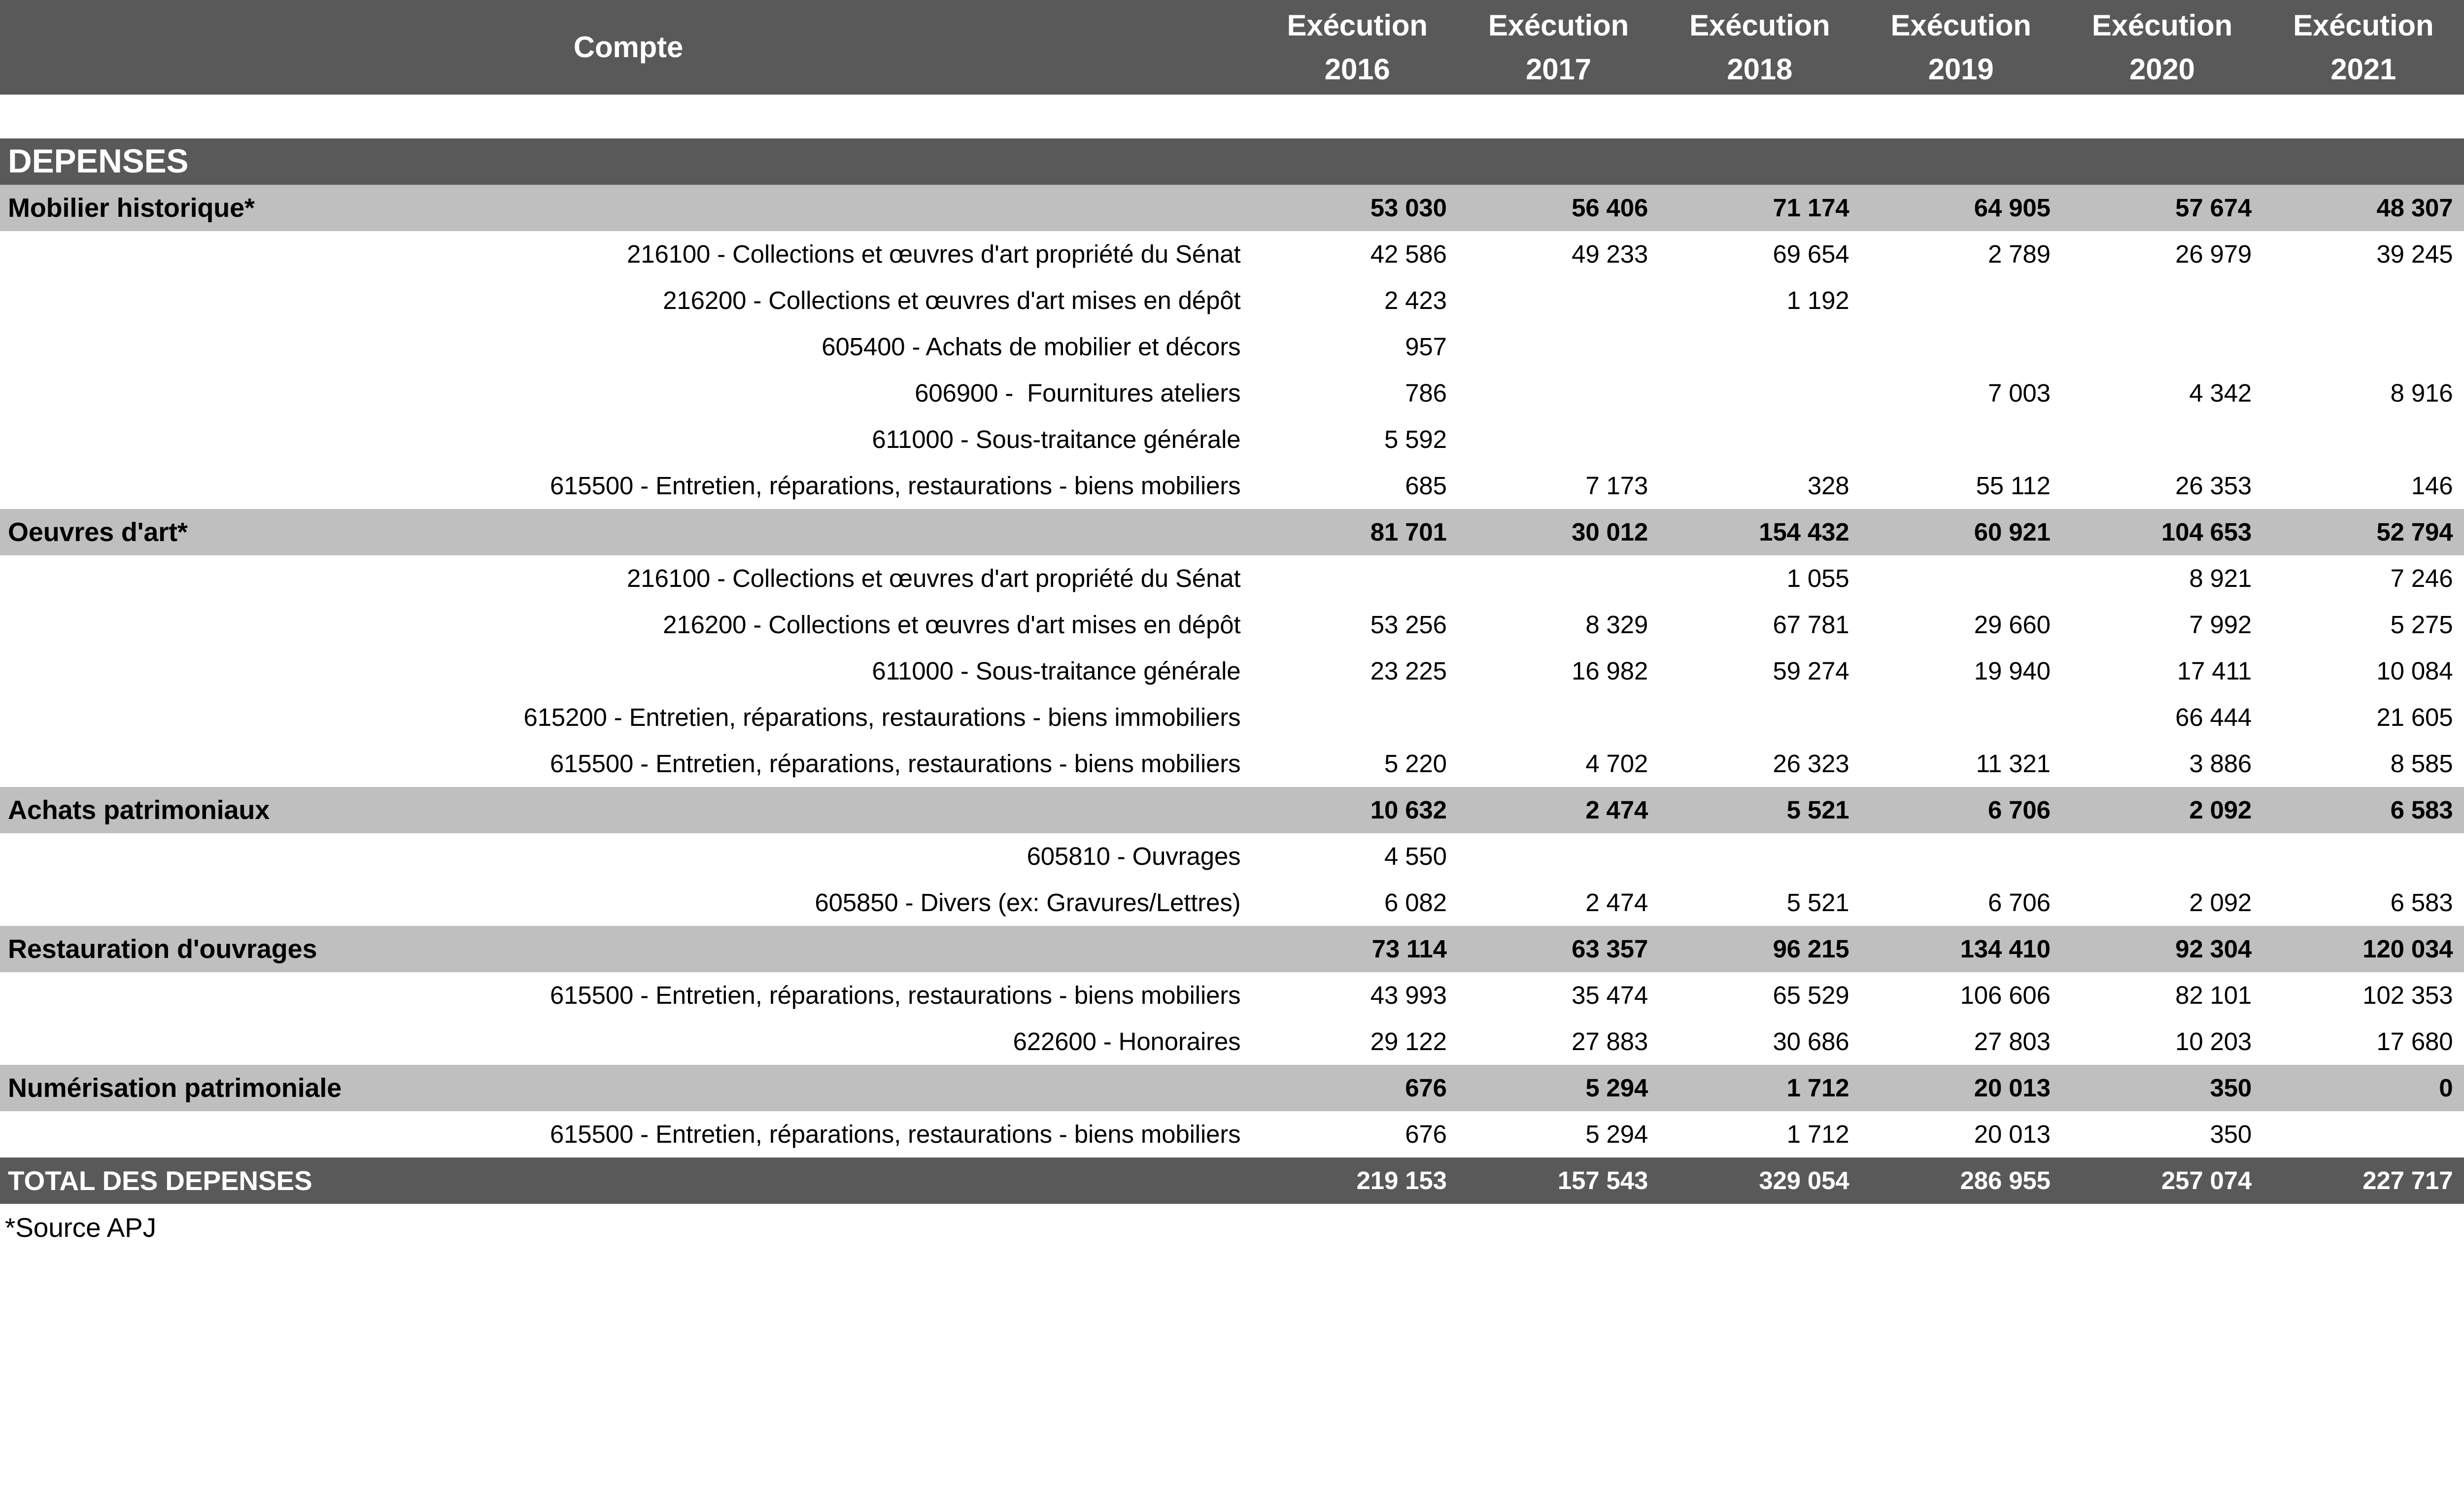 The height and width of the screenshot is (1499, 2464). I want to click on row-value-2021: 10 084, so click(2414, 671).